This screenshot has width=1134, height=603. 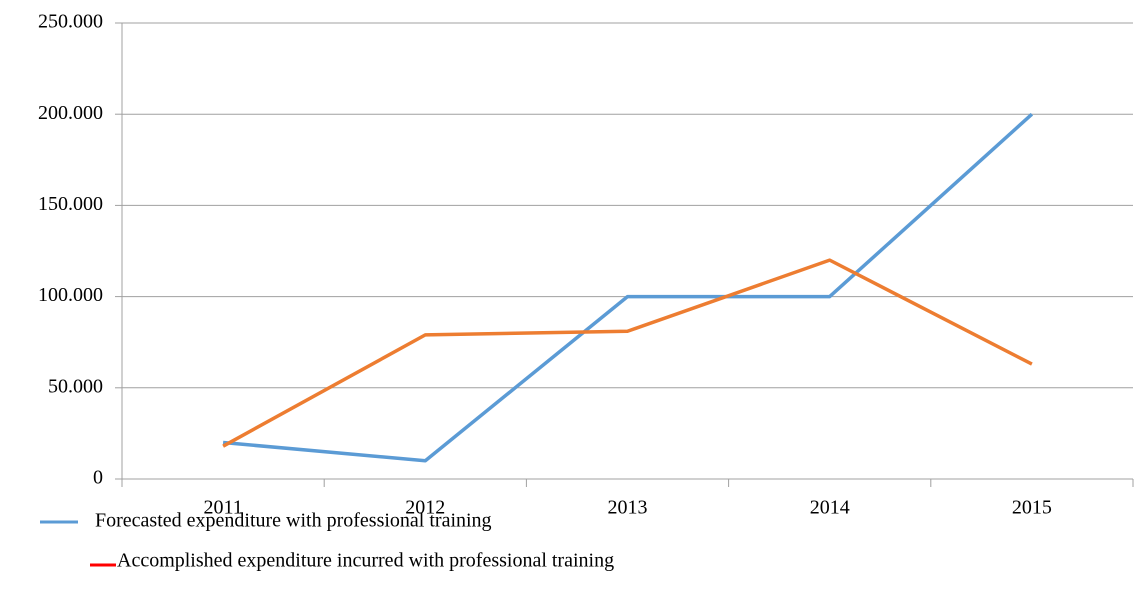 What do you see at coordinates (70, 295) in the screenshot?
I see `y-tick-label: 100.000` at bounding box center [70, 295].